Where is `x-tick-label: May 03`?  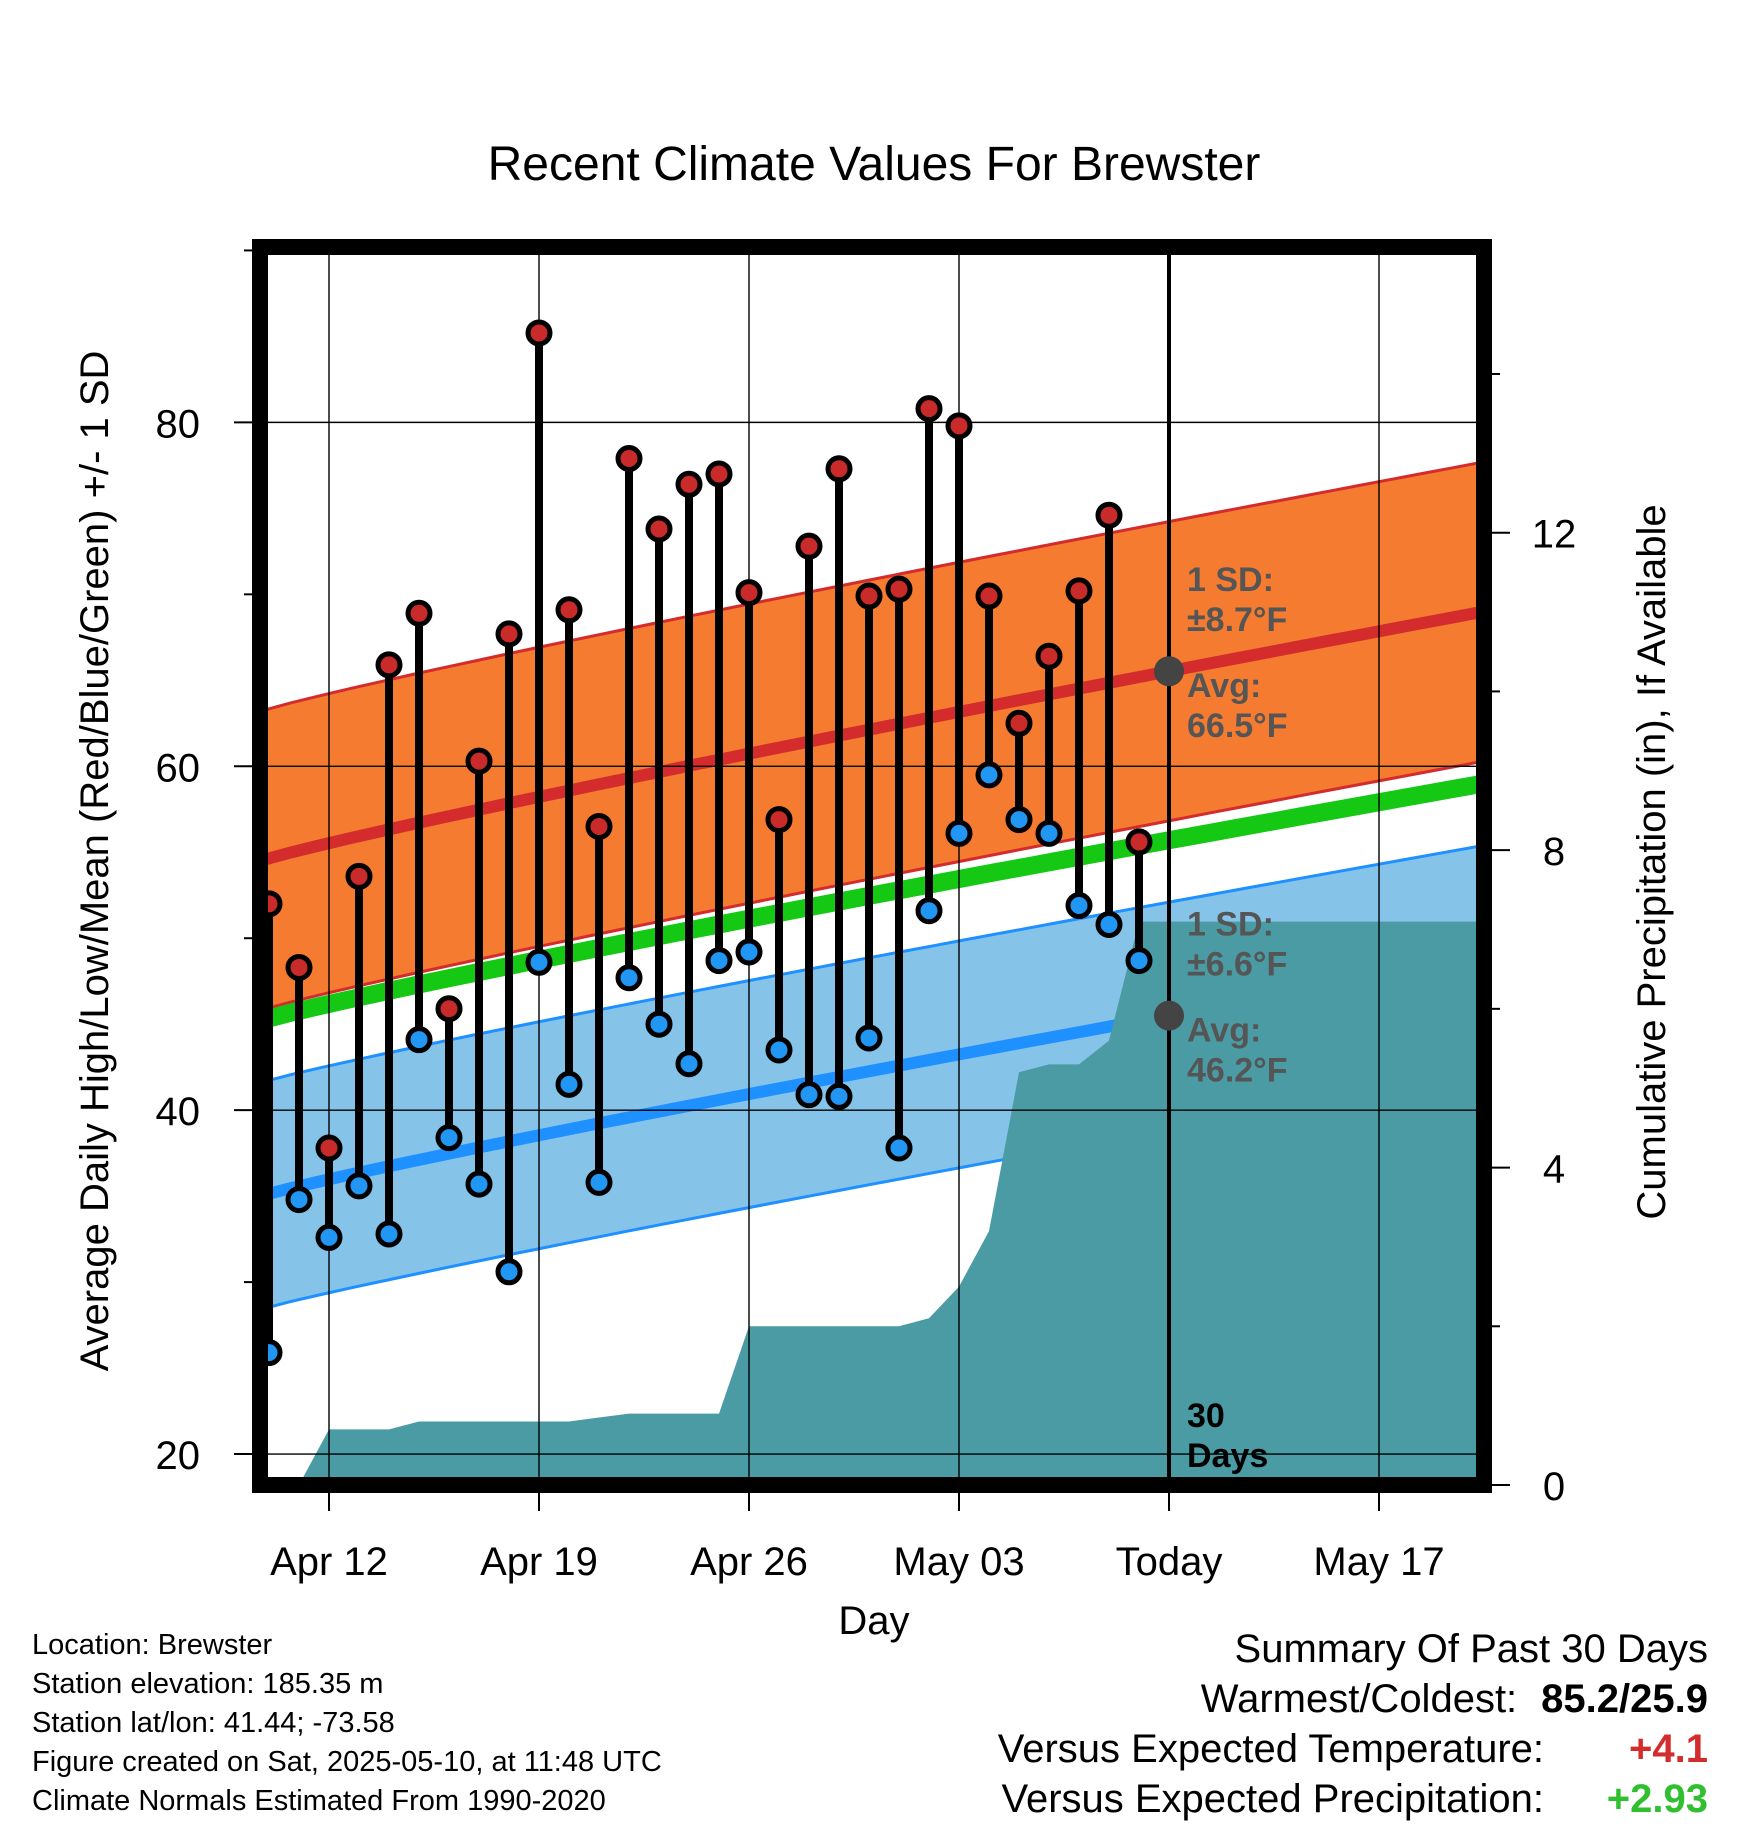
x-tick-label: May 03 is located at coordinates (958, 1562).